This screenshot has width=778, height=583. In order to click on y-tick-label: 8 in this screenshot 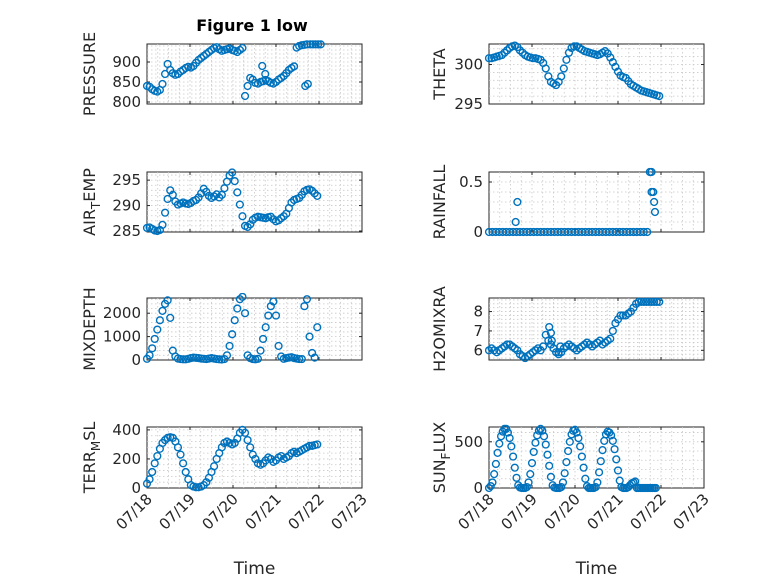, I will do `click(478, 312)`.